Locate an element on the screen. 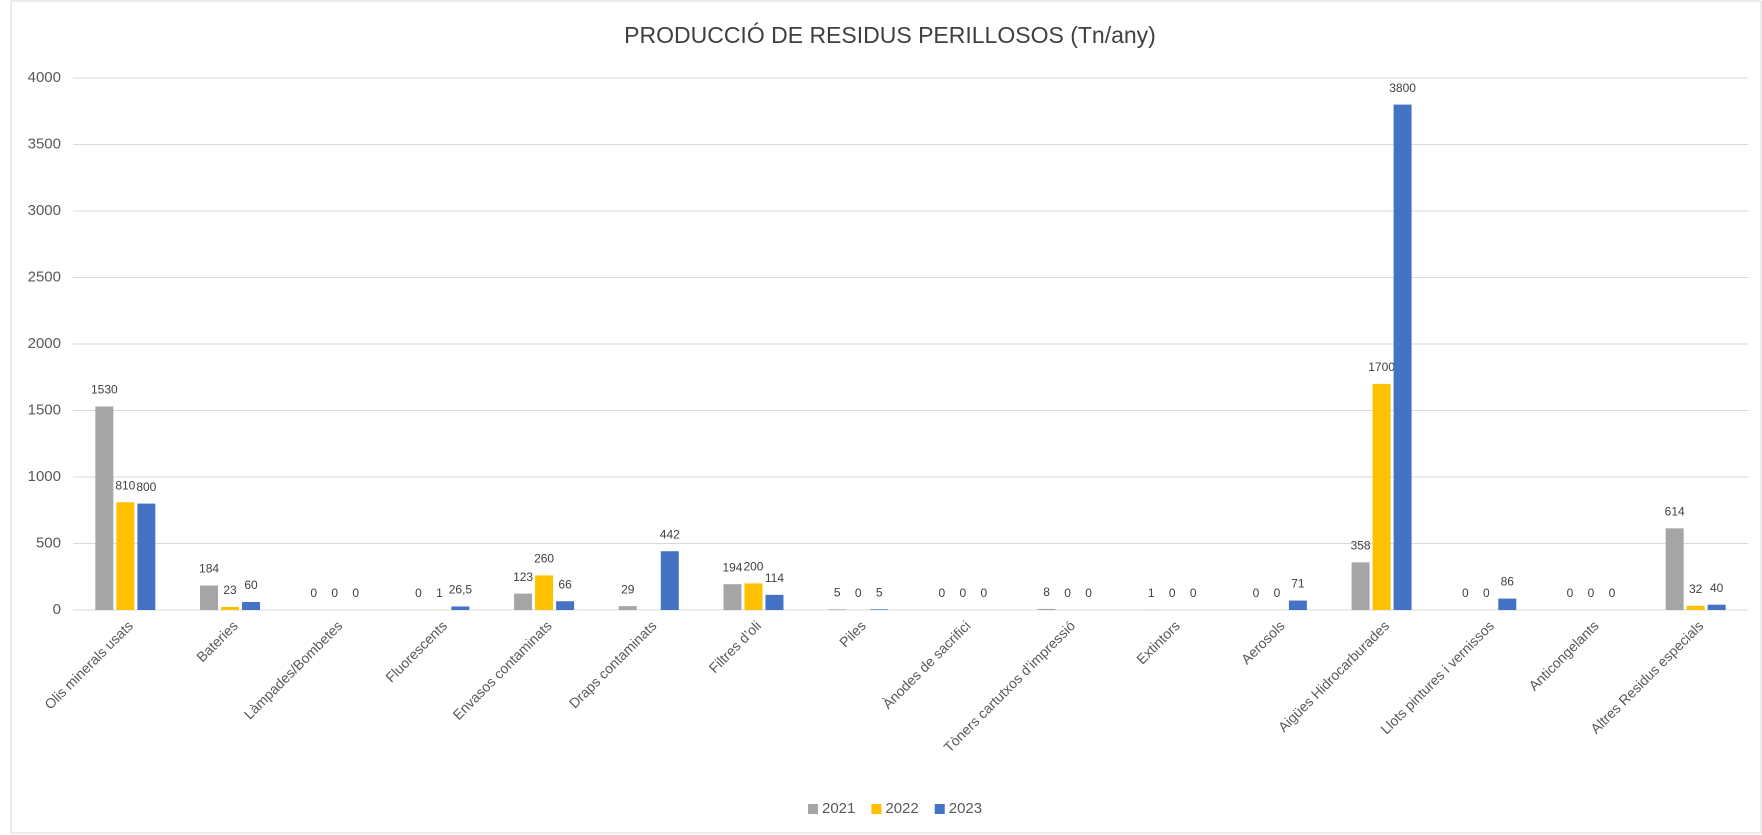  data-label: 114 is located at coordinates (774, 578).